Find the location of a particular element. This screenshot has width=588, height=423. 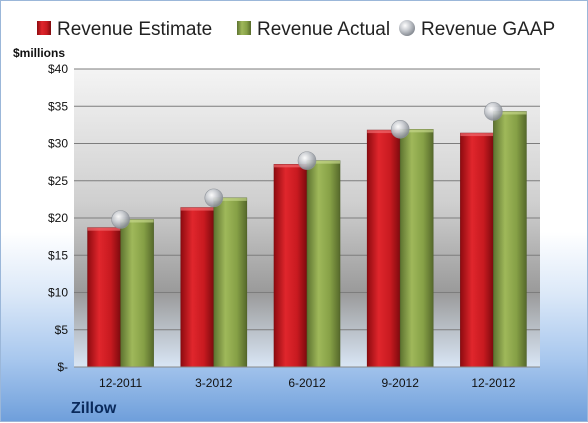

y-unit-label: $millions is located at coordinates (39, 53).